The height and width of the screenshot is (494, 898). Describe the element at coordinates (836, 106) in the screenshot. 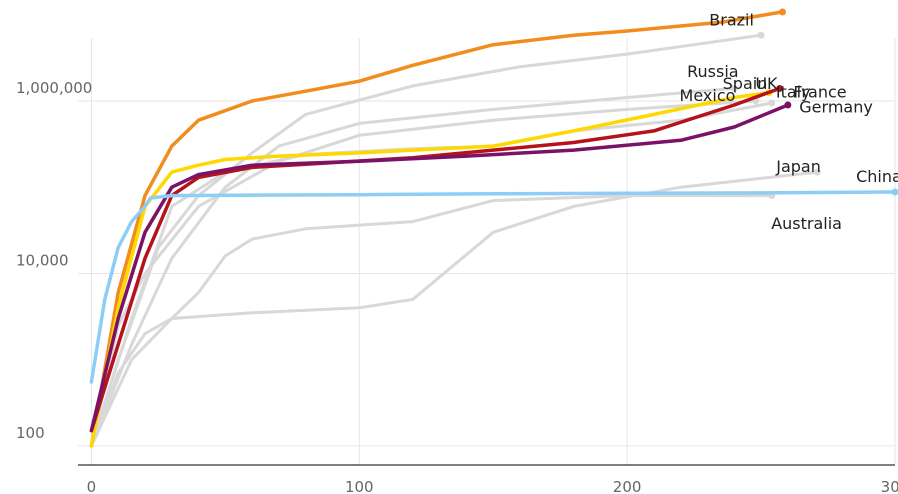

I see `series-label-germany: Germany` at that location.